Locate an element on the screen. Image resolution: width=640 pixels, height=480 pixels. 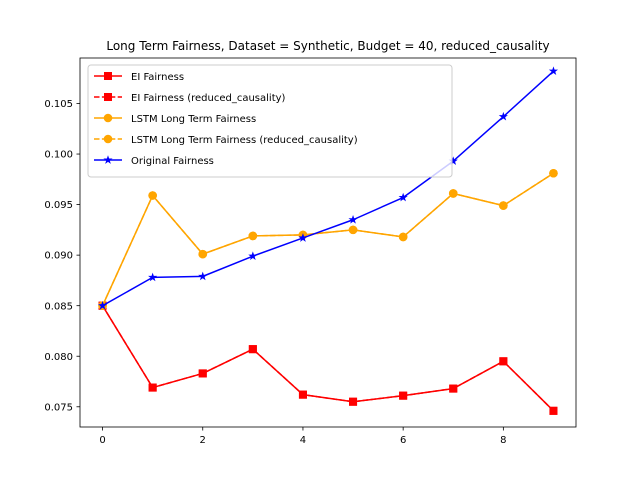
legend-box is located at coordinates (270, 121).